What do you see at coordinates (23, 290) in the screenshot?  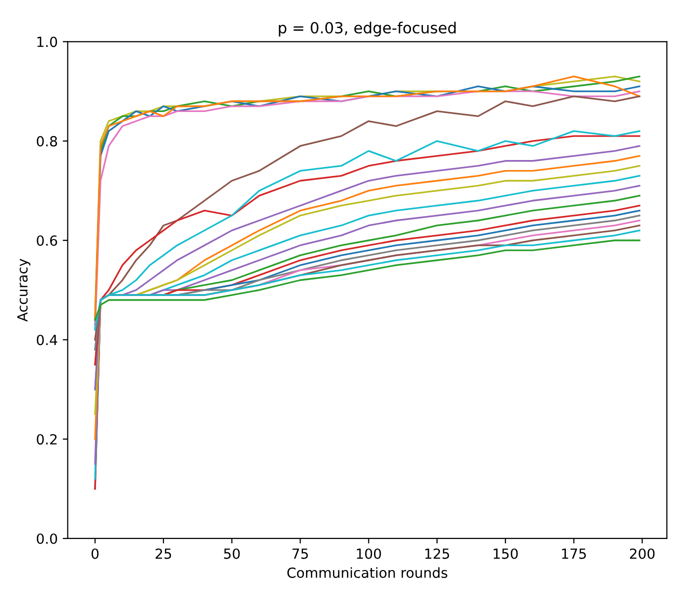 I see `y-axis-title: Accuracy` at bounding box center [23, 290].